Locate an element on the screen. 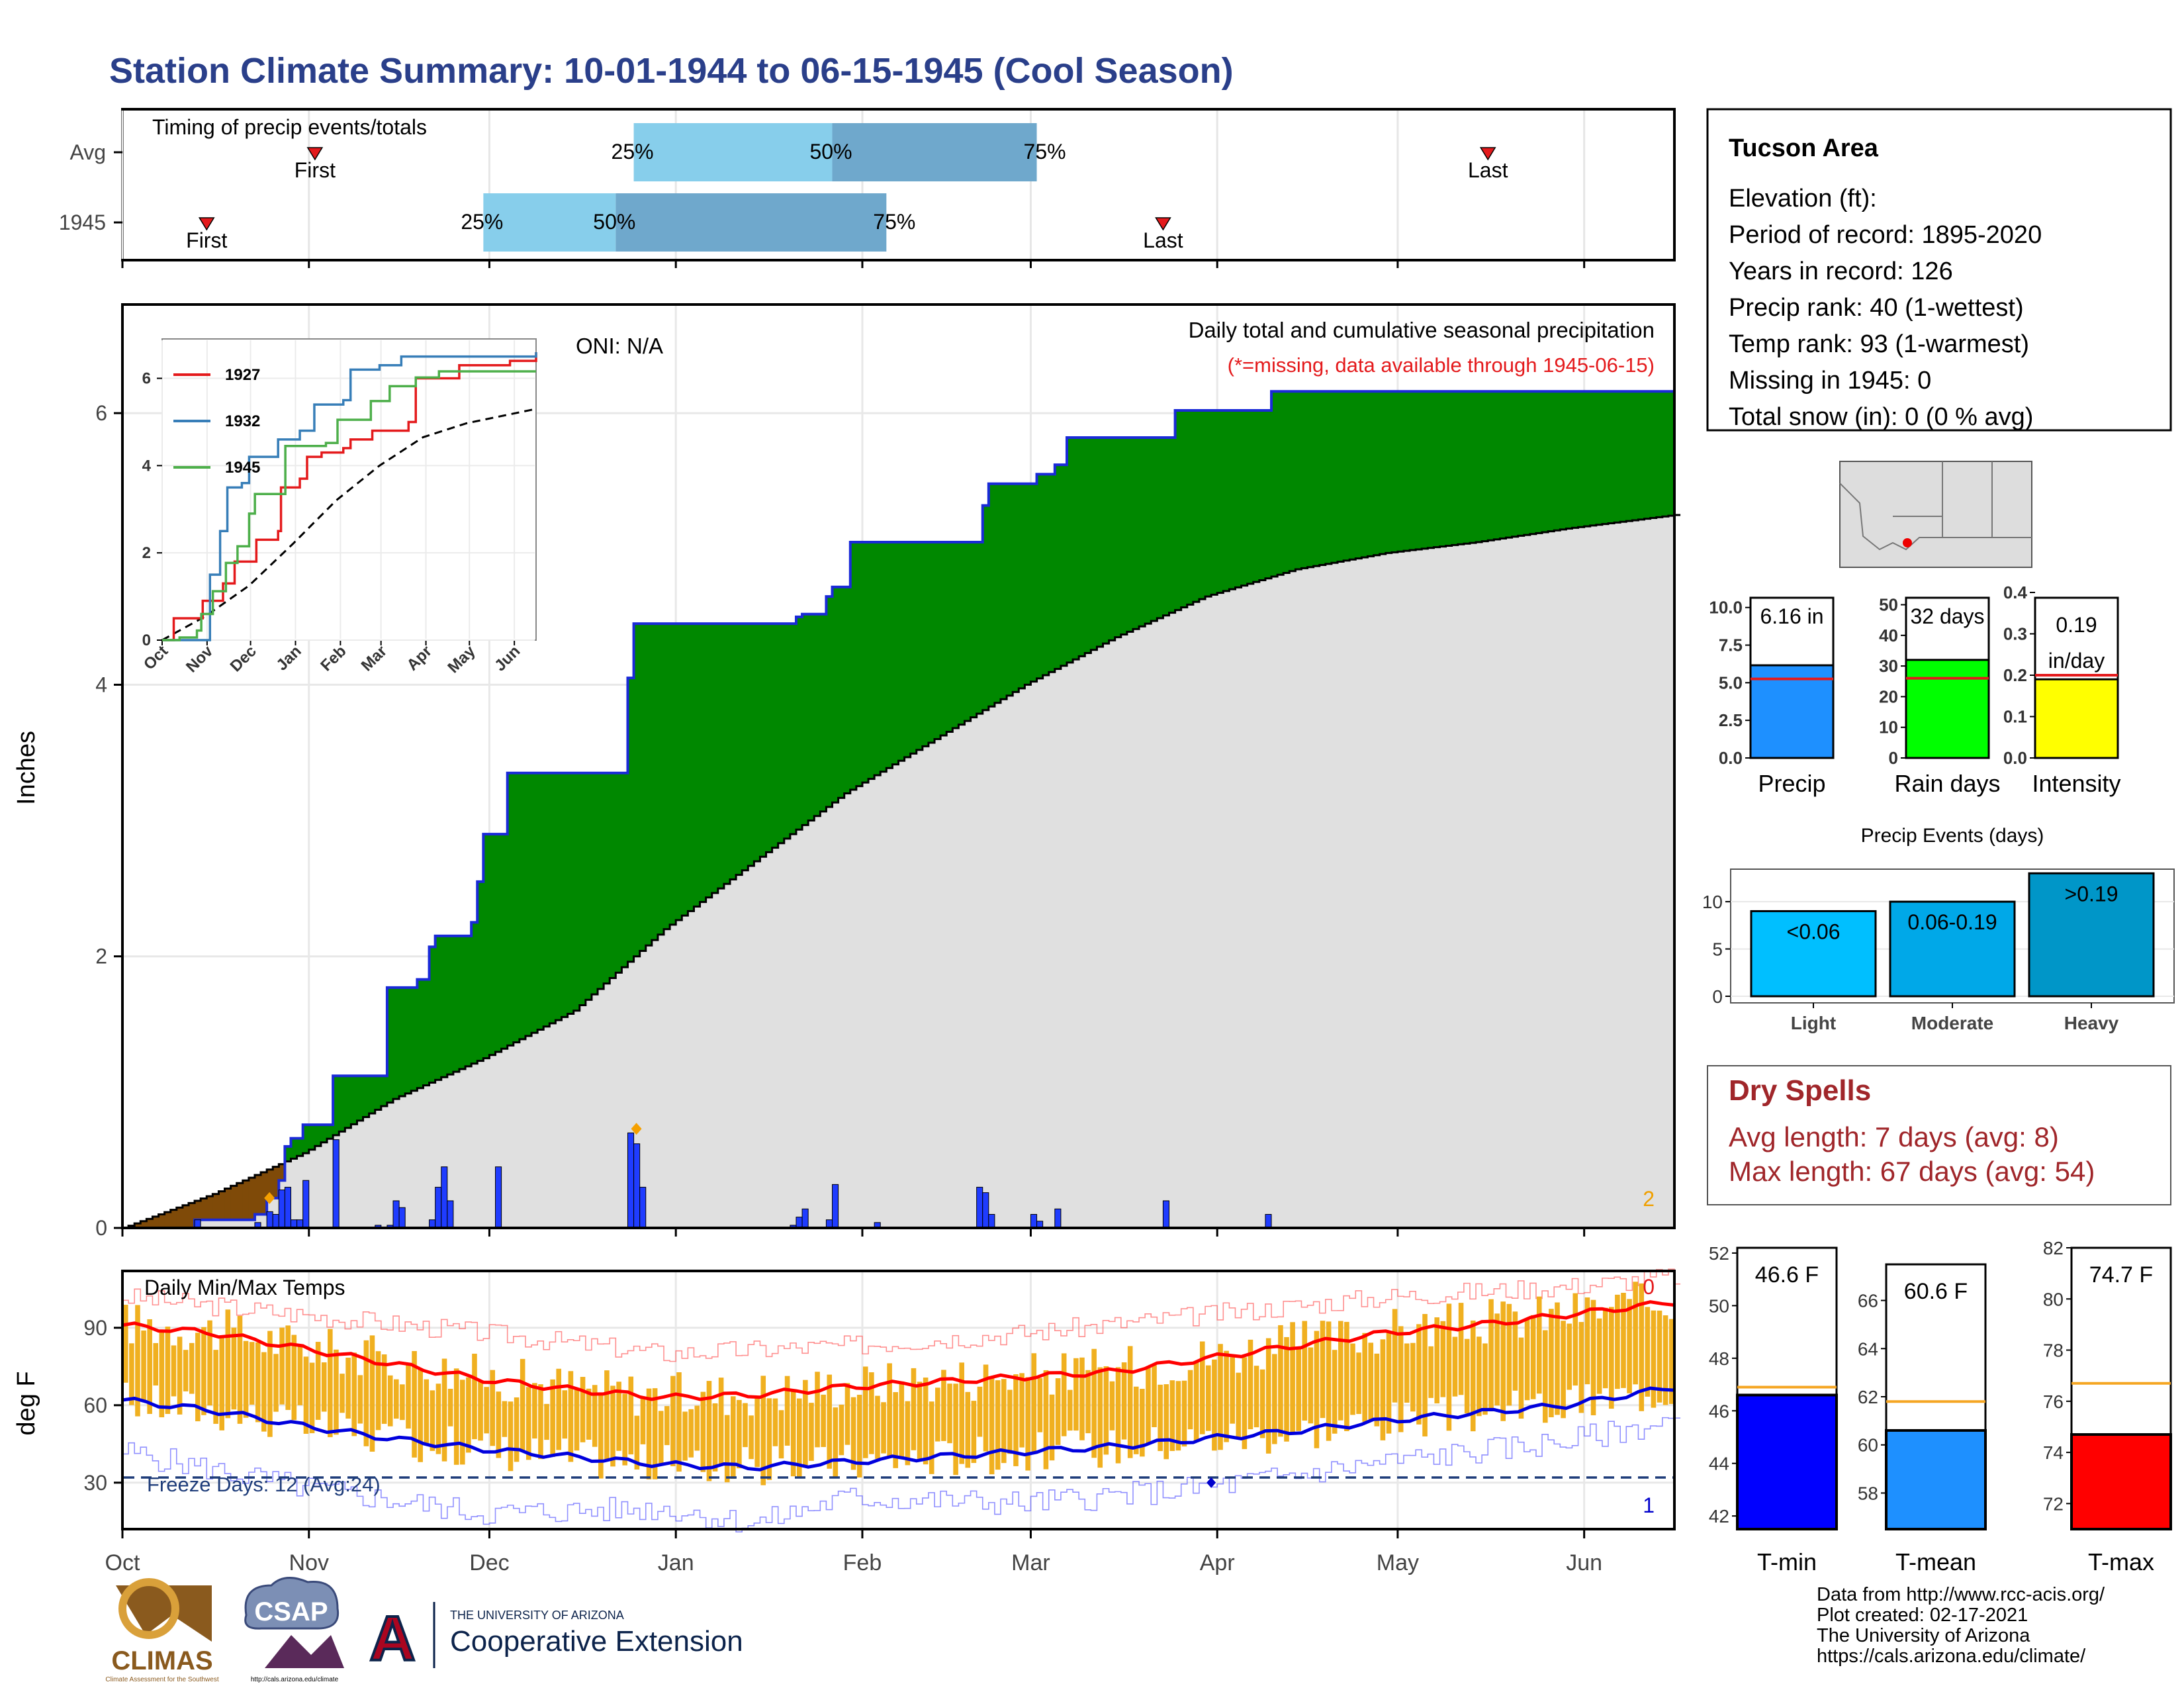  inset-normal-line is located at coordinates (349, 524).